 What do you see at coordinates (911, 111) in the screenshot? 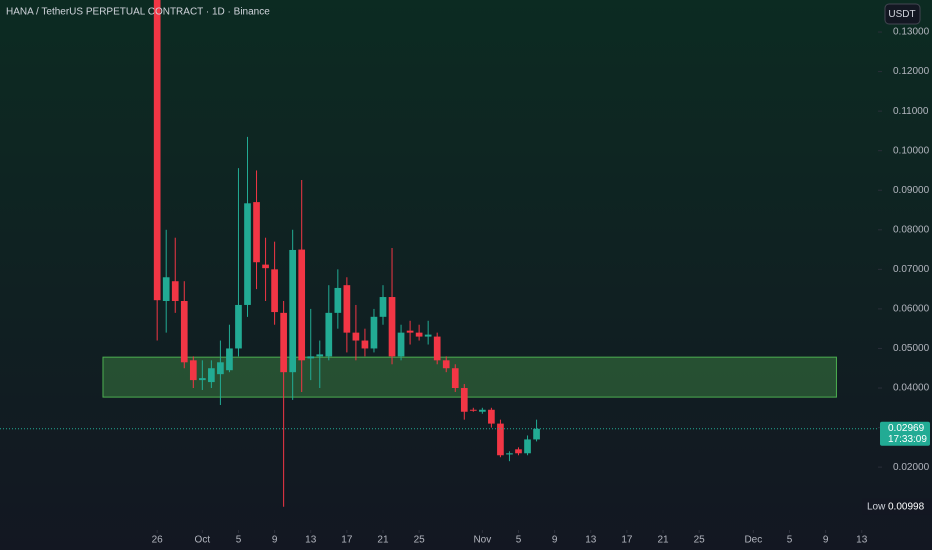
I see `y-tick-label: 0.11000` at bounding box center [911, 111].